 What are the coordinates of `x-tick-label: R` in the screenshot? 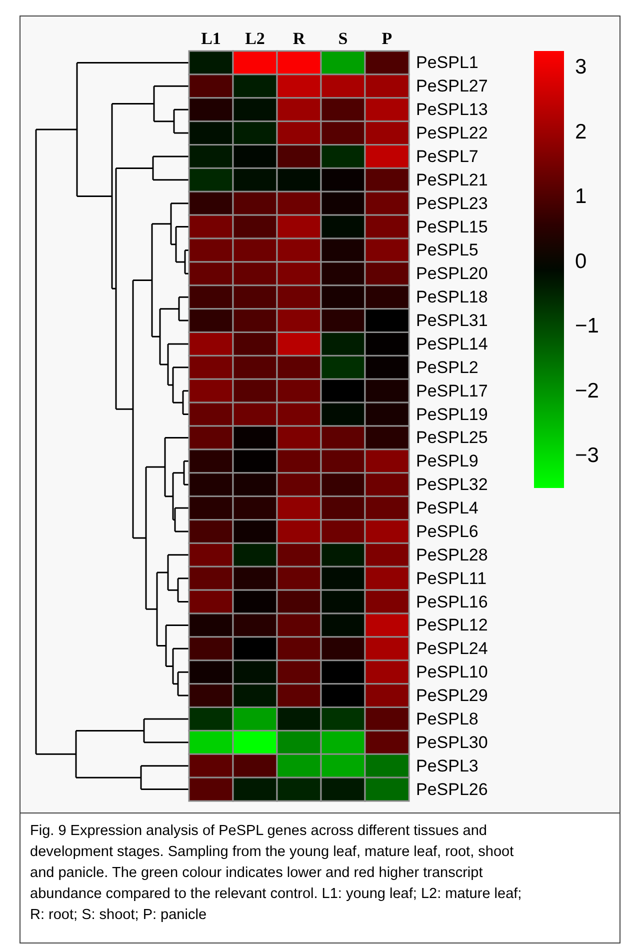 It's located at (299, 38).